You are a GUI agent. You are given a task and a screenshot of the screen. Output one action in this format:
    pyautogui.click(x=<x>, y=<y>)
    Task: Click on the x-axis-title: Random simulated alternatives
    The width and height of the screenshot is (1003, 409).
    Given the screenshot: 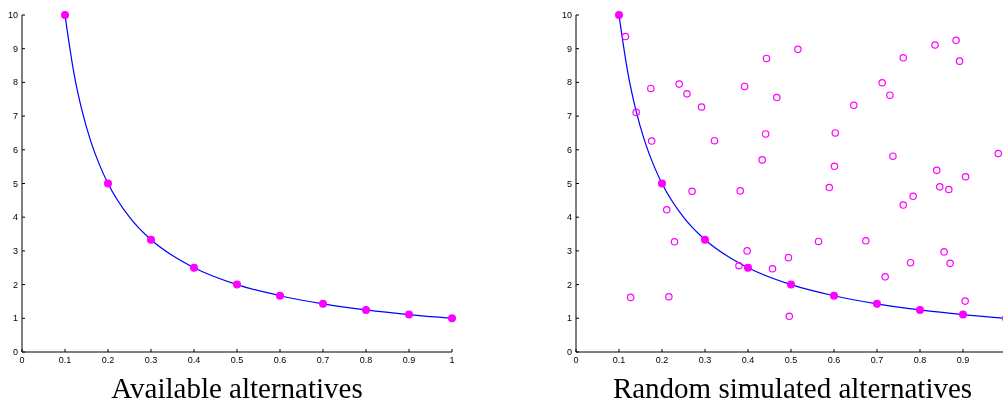 What is the action you would take?
    pyautogui.click(x=792, y=388)
    